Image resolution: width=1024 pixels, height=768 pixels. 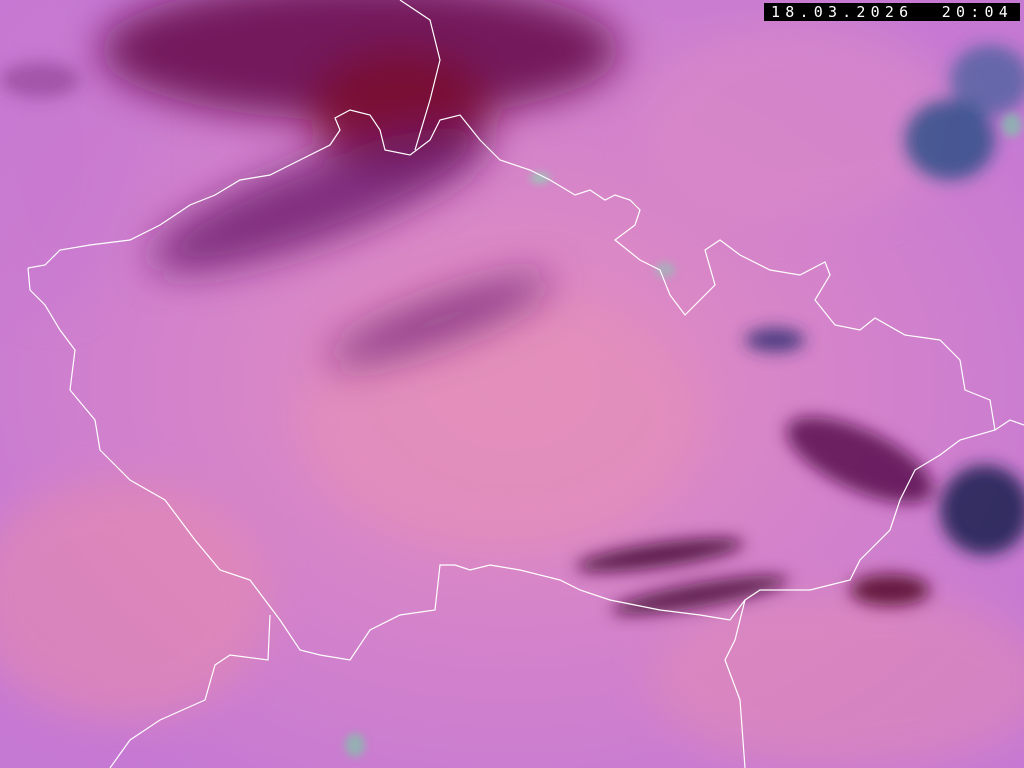 What do you see at coordinates (735, 683) in the screenshot?
I see `austria-slovakia-border` at bounding box center [735, 683].